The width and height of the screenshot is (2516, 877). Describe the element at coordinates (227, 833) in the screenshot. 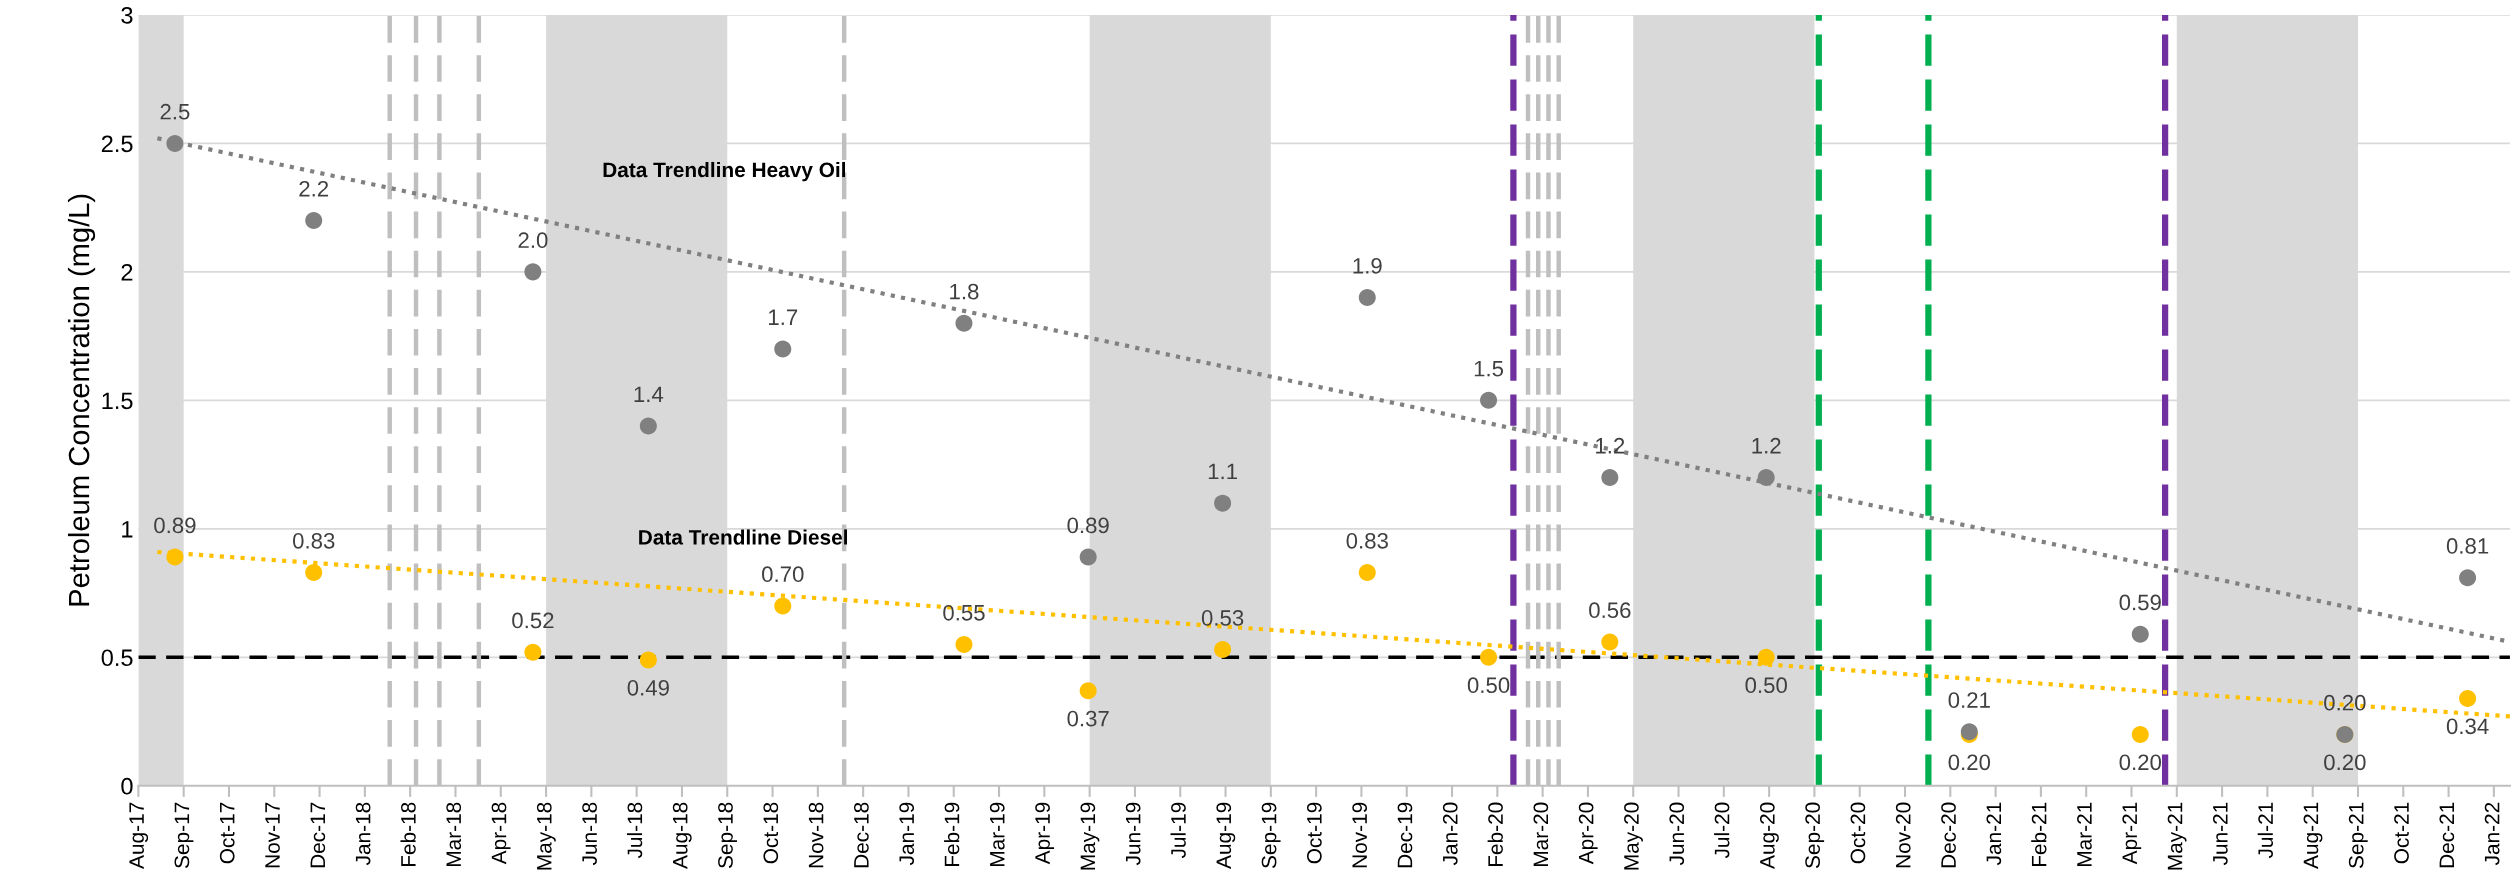

I see `x-tick-label: Oct-17` at that location.